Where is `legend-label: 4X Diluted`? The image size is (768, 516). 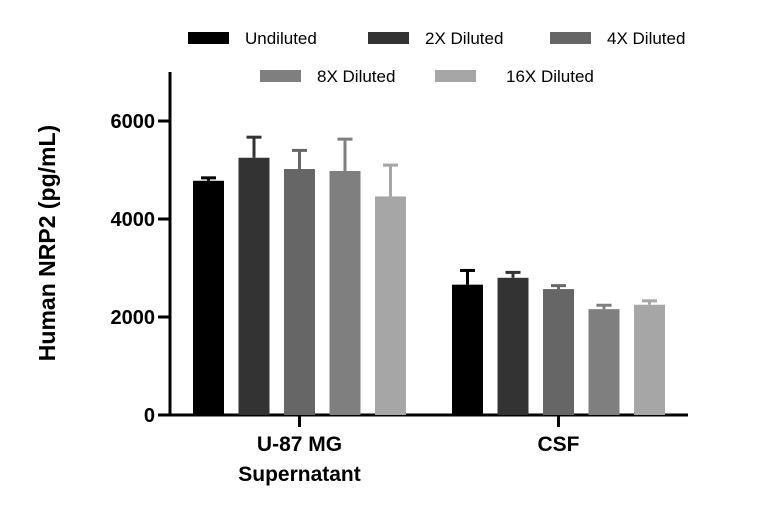 legend-label: 4X Diluted is located at coordinates (646, 38).